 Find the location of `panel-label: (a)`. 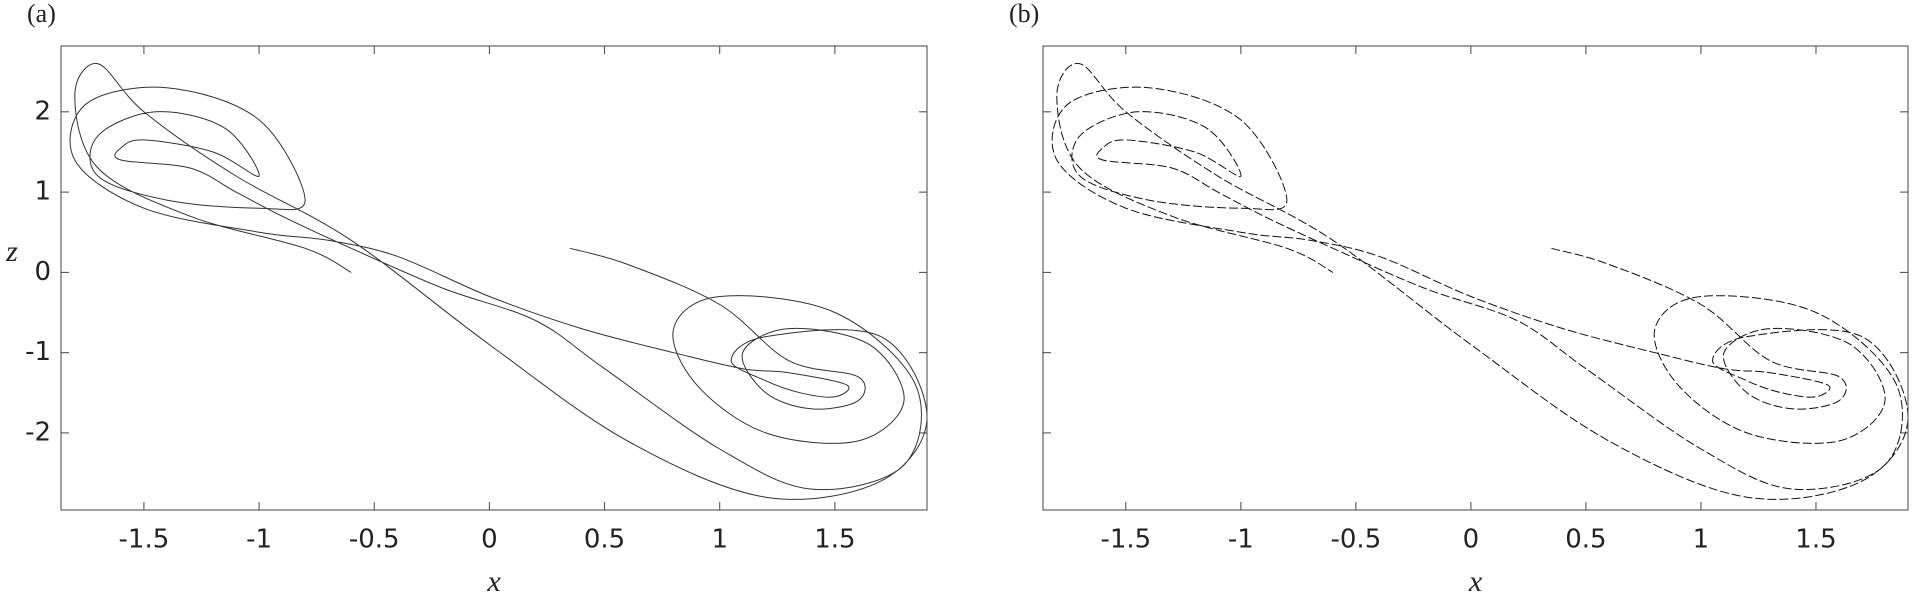

panel-label: (a) is located at coordinates (41, 14).